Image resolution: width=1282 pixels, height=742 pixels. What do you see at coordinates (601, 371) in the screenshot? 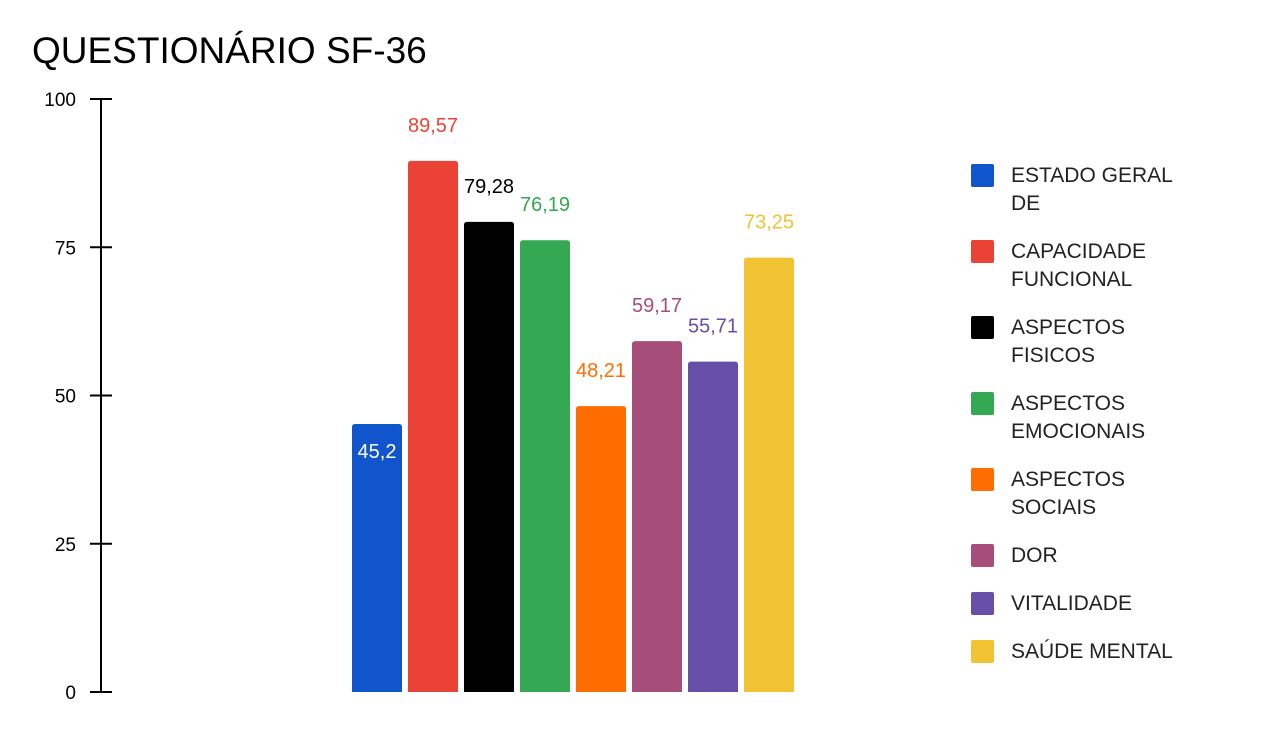
I see `data-label: 48,21` at bounding box center [601, 371].